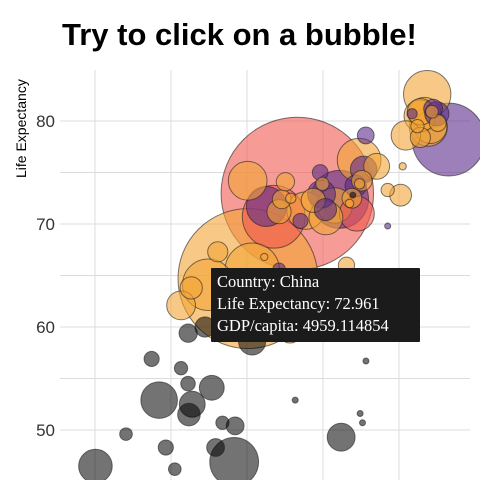 Image resolution: width=480 pixels, height=480 pixels. I want to click on chart-title: Try to click on a bubble!, so click(239, 34).